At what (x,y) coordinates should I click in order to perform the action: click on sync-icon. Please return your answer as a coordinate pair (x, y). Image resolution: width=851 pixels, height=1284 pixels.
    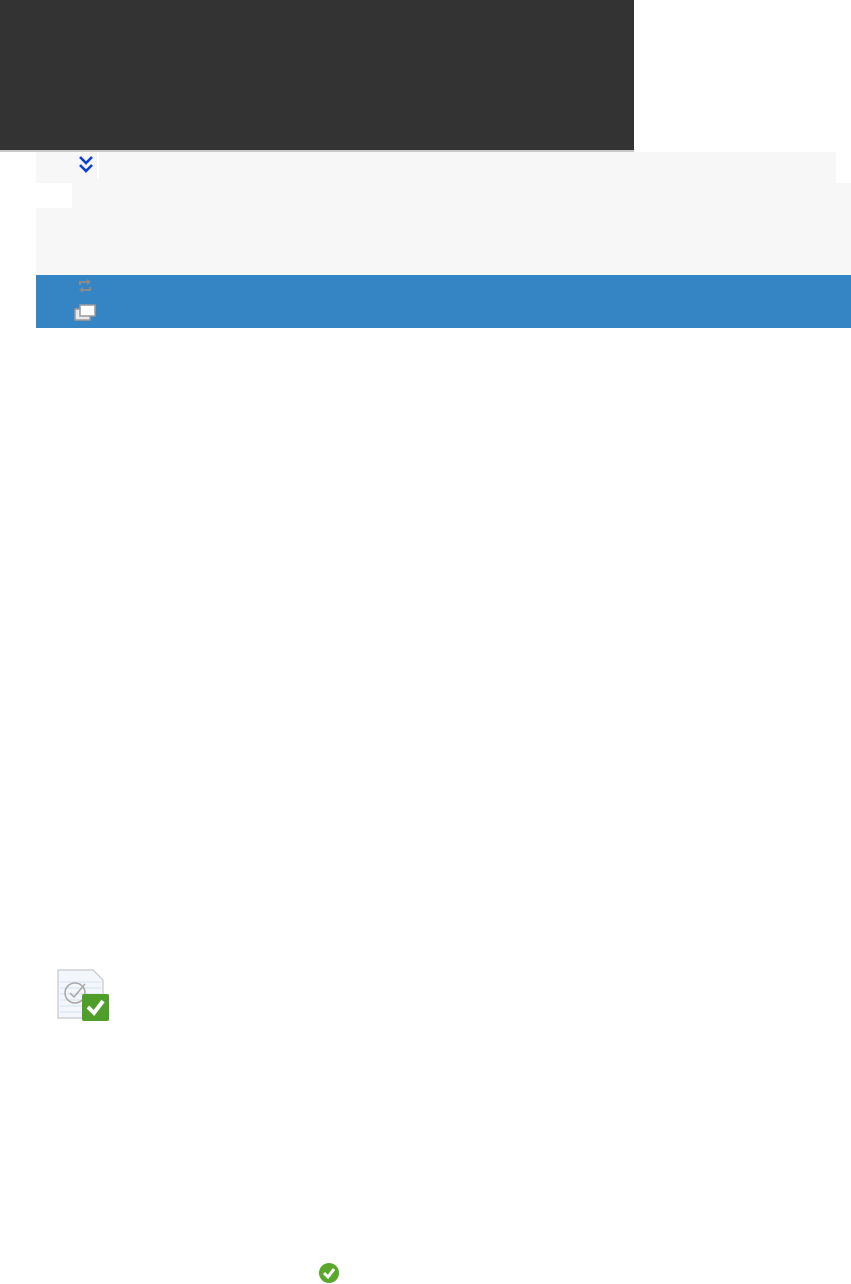
    Looking at the image, I should click on (85, 286).